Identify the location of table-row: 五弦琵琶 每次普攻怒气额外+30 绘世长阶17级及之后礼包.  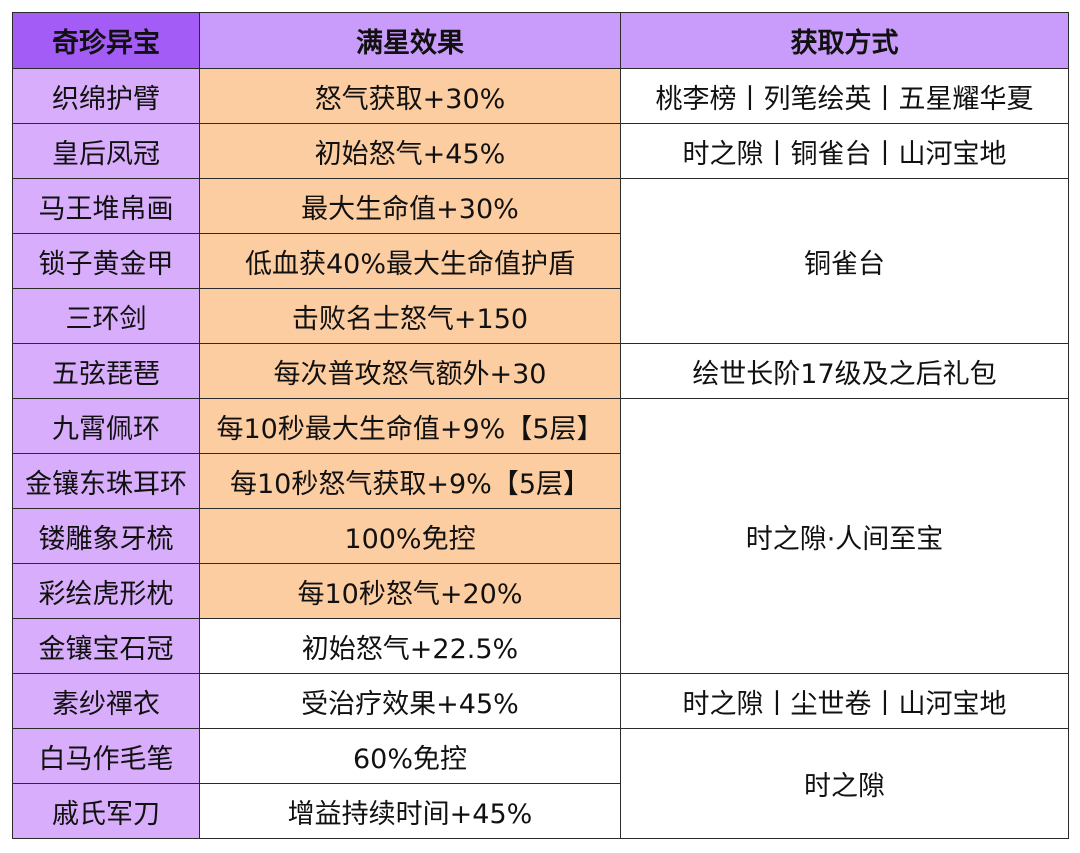
(540, 371).